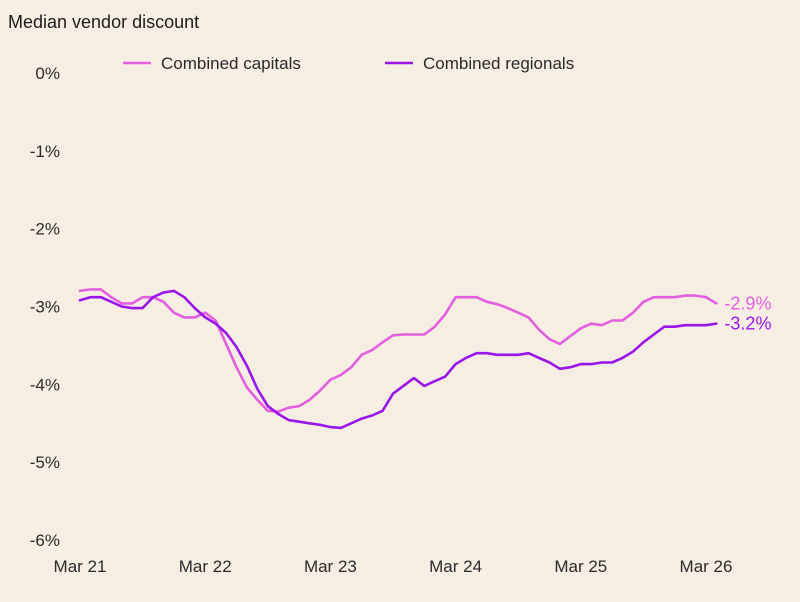 The image size is (800, 602). Describe the element at coordinates (747, 303) in the screenshot. I see `end-label-capitals: -2.9%` at that location.